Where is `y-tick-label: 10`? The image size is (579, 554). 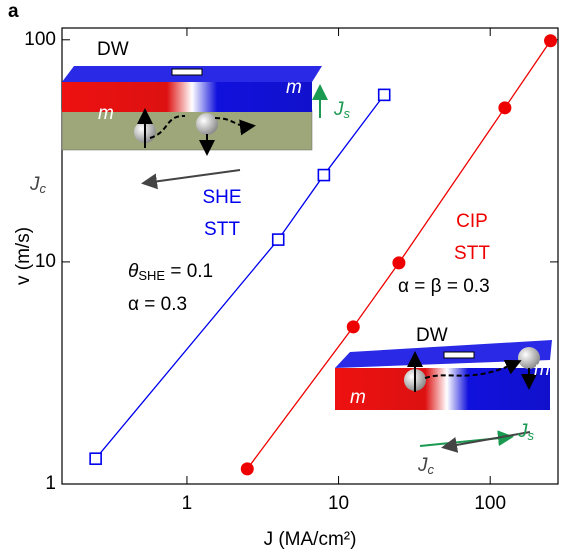
y-tick-label: 10 is located at coordinates (45, 261).